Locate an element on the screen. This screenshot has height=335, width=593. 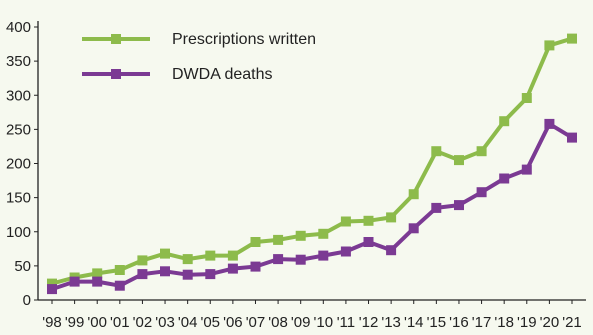
y-tick-label: 300 is located at coordinates (18, 95).